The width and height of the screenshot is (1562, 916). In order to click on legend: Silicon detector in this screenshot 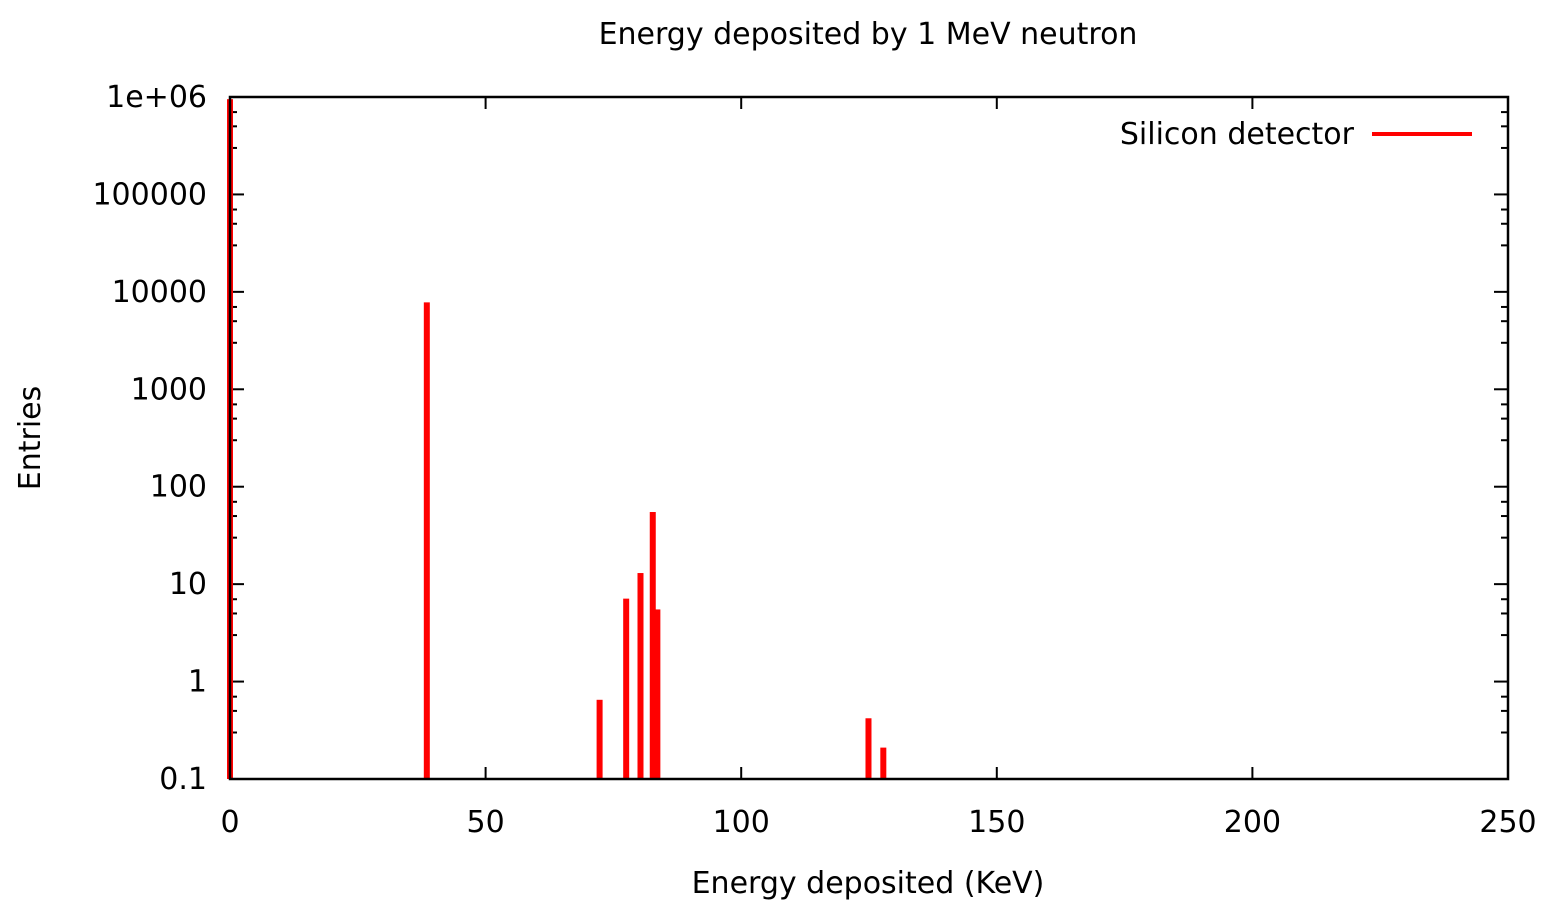, I will do `click(1296, 134)`.